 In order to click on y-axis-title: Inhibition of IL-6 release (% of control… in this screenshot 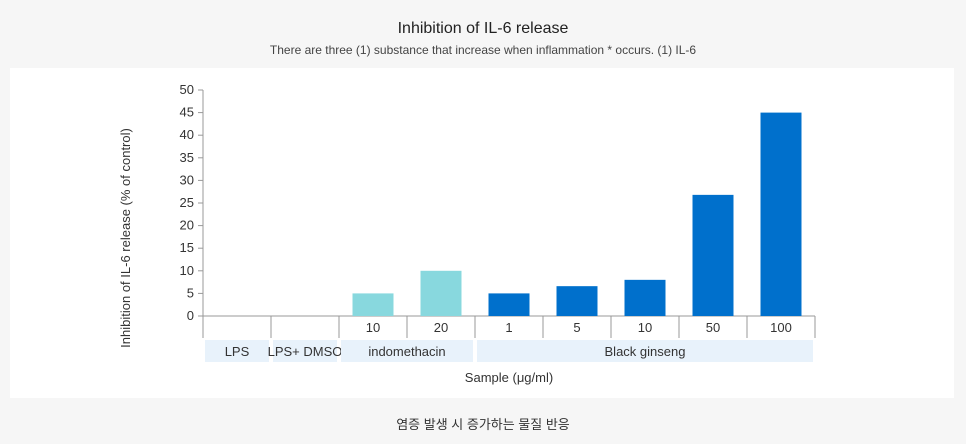, I will do `click(125, 238)`.